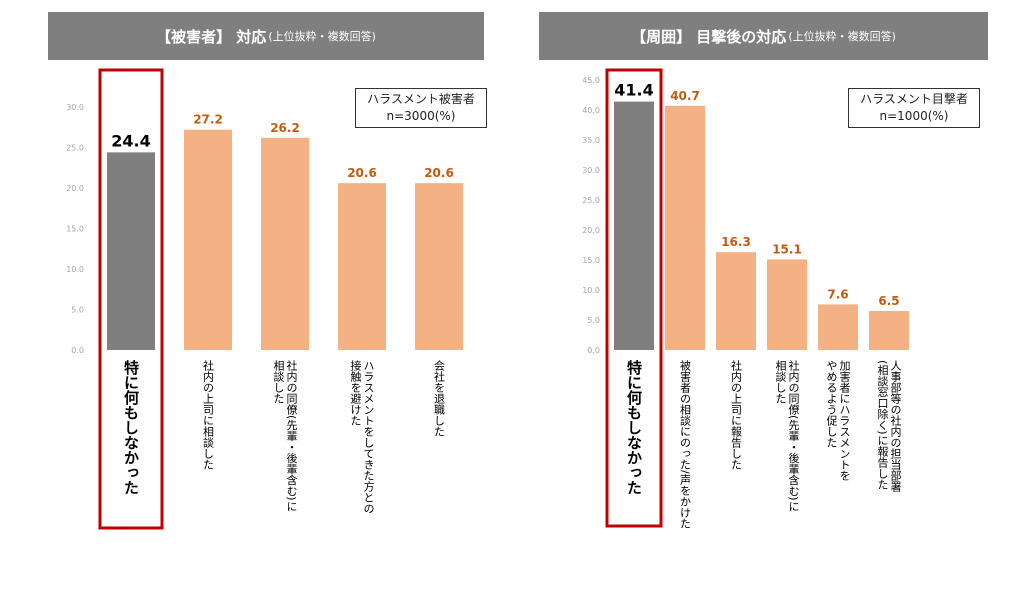  Describe the element at coordinates (685, 444) in the screenshot. I see `category-label: 被害者の相談にのった/声をかけた` at that location.